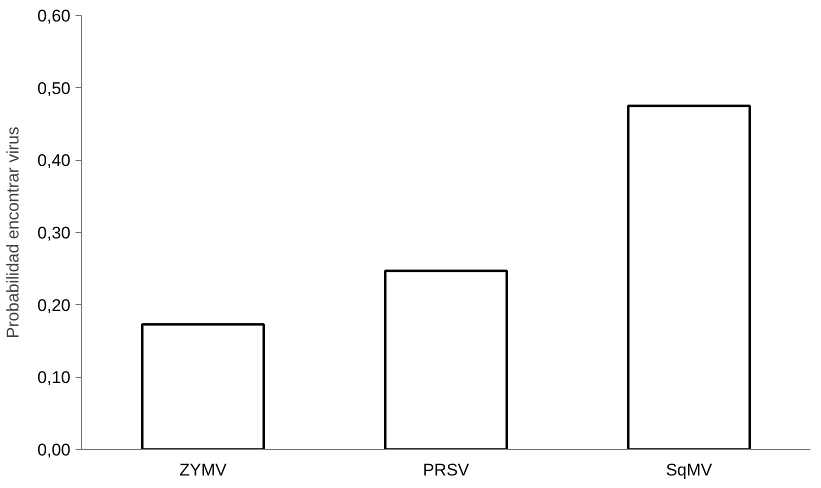 The width and height of the screenshot is (821, 488). I want to click on y-tick-label: 0,20, so click(54, 305).